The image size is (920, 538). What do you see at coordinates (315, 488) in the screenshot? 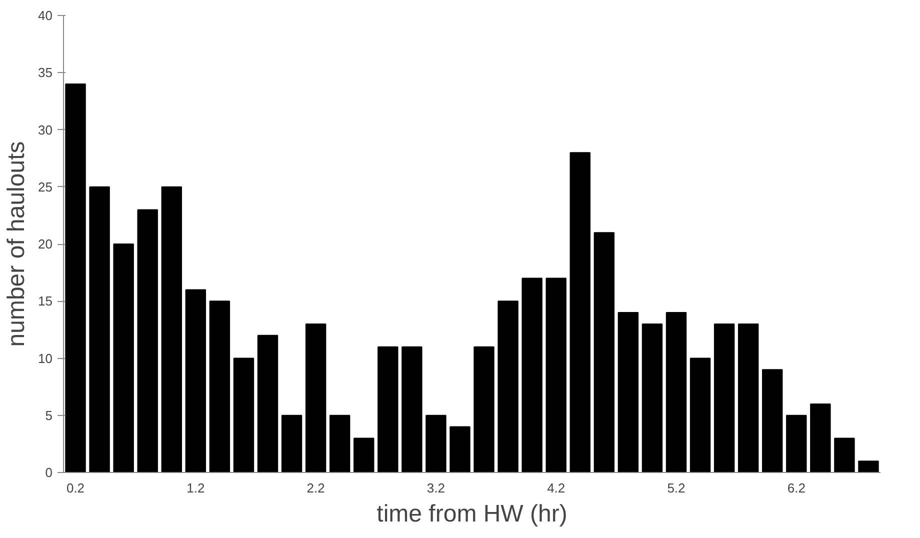
I see `x-tick-label: 2.2` at bounding box center [315, 488].